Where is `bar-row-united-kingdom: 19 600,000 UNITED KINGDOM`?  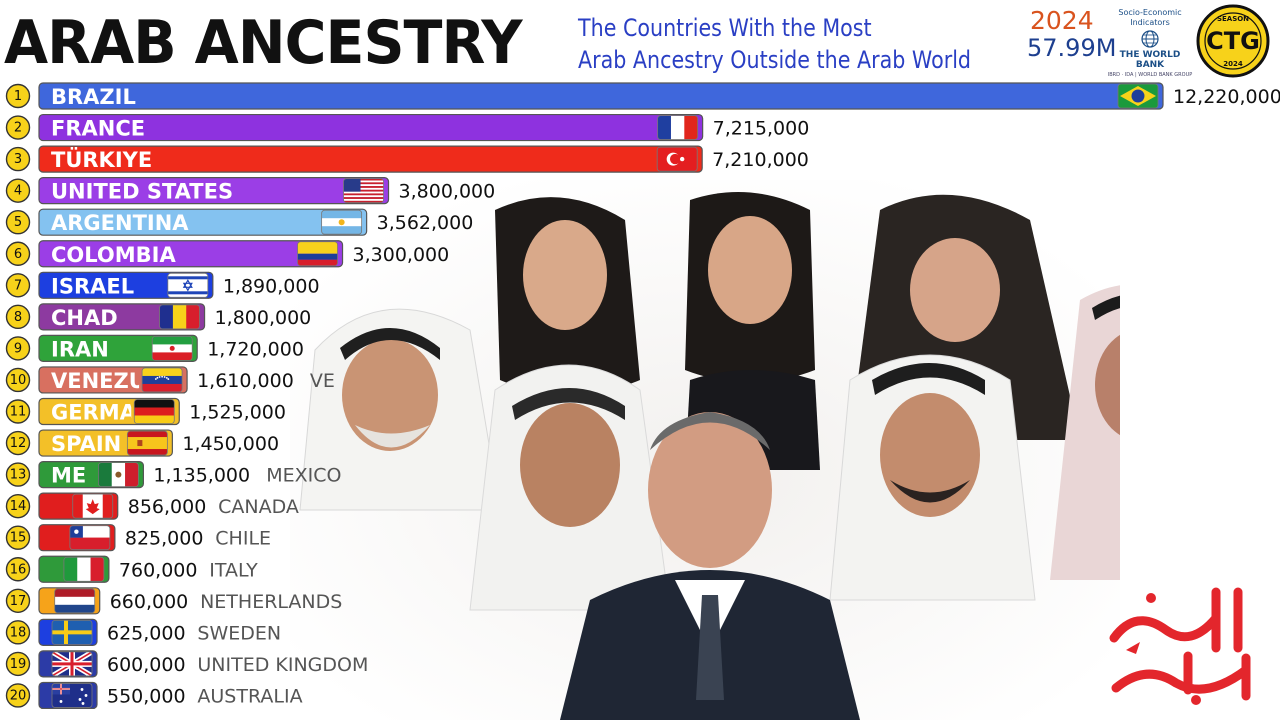 bar-row-united-kingdom: 19 600,000 UNITED KINGDOM is located at coordinates (186, 664).